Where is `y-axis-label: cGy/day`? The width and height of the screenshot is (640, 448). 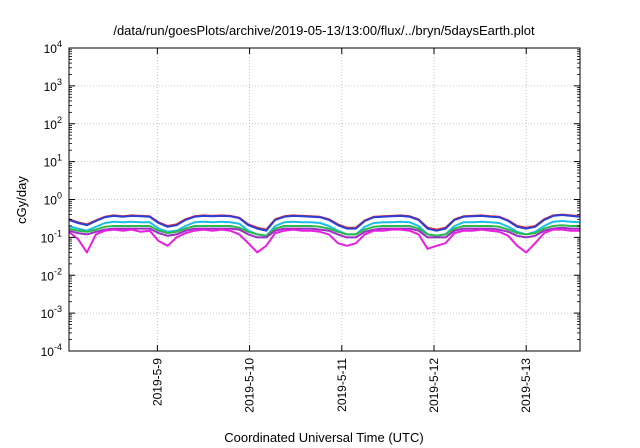 y-axis-label: cGy/day is located at coordinates (21, 200).